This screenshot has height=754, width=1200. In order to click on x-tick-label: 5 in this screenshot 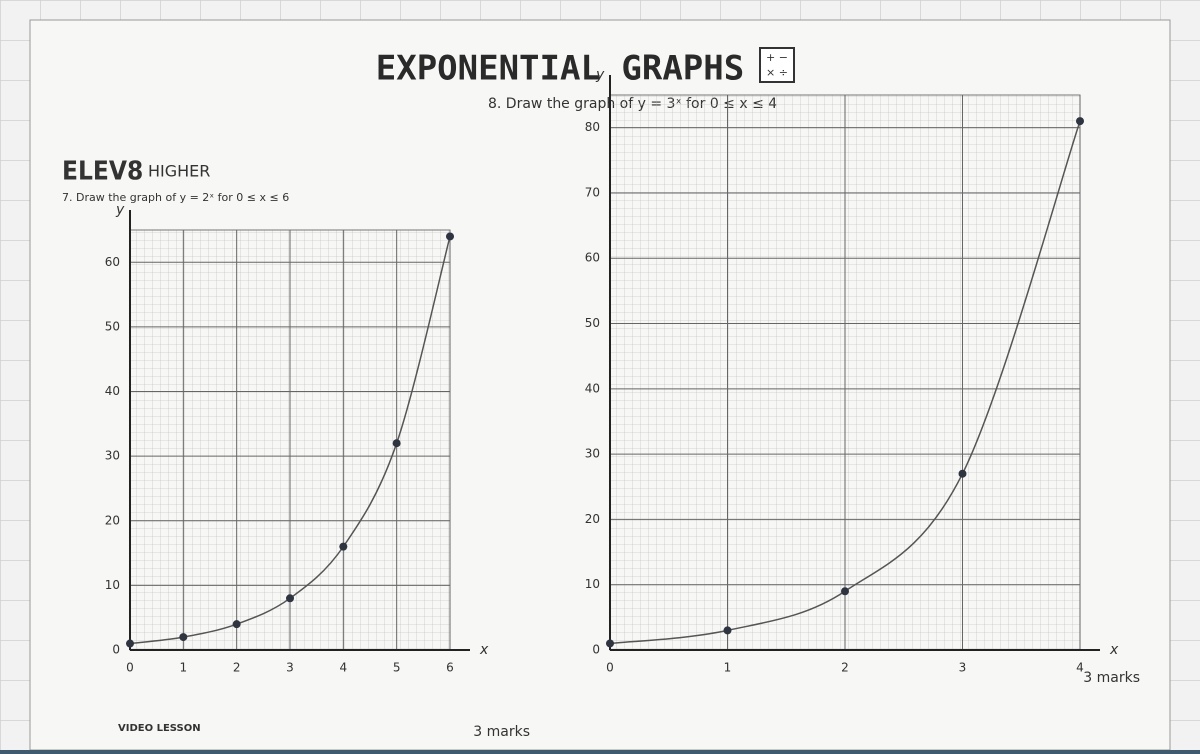, I will do `click(397, 668)`.